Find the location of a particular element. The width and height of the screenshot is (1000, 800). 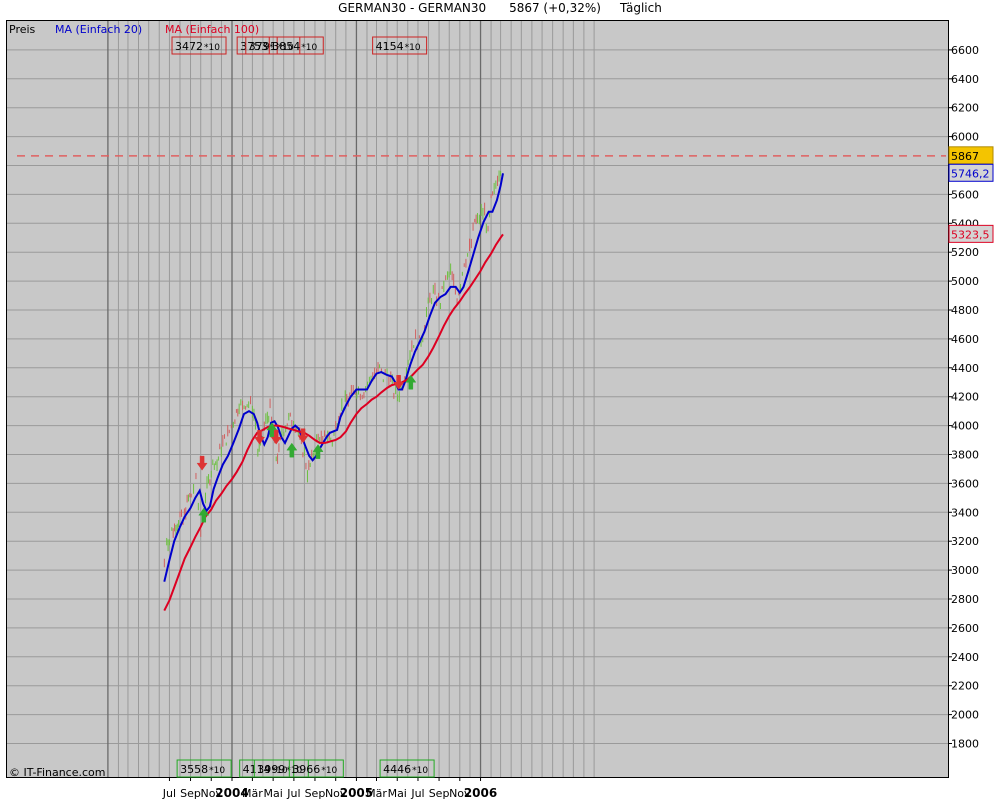

y-tick-label: 4000 is located at coordinates (965, 426).